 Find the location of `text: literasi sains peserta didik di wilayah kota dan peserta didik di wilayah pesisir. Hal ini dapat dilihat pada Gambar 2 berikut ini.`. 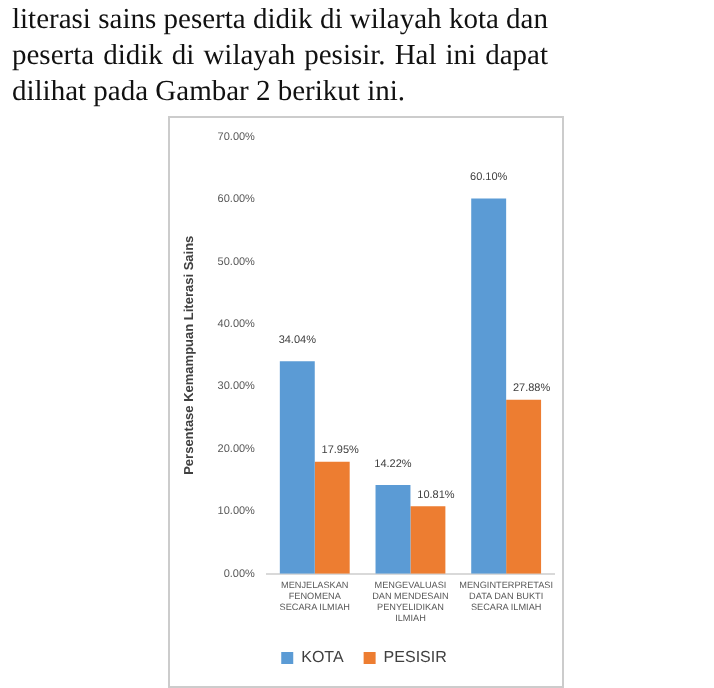

text: literasi sains peserta didik di wilayah kota dan peserta didik di wilayah pesisir. Hal ini dapat dilihat pada Gambar 2 berikut ini. is located at coordinates (280, 56).